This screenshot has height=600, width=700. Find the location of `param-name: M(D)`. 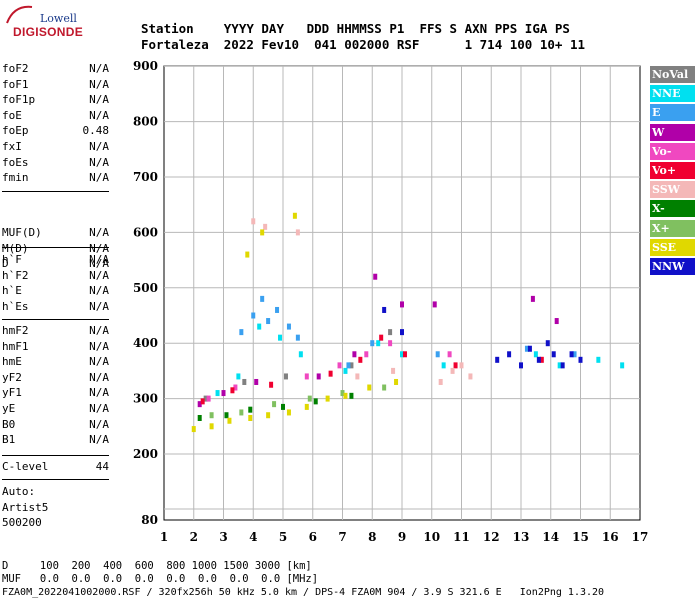

param-name: M(D) is located at coordinates (15, 248).